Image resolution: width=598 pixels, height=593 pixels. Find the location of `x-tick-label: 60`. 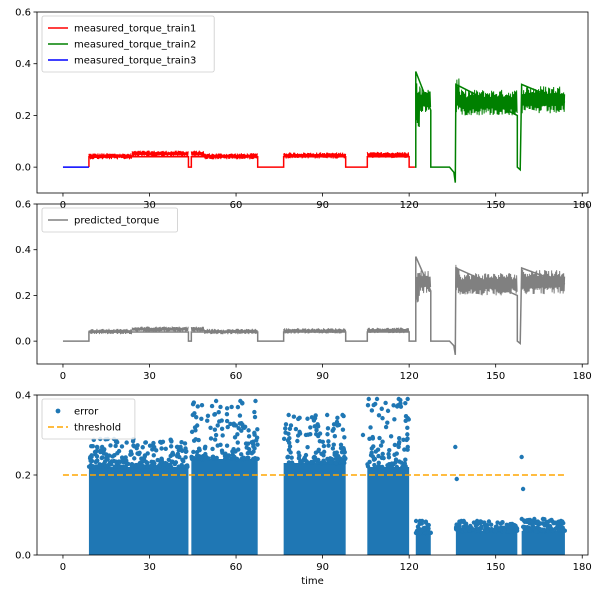

x-tick-label: 60 is located at coordinates (236, 376).